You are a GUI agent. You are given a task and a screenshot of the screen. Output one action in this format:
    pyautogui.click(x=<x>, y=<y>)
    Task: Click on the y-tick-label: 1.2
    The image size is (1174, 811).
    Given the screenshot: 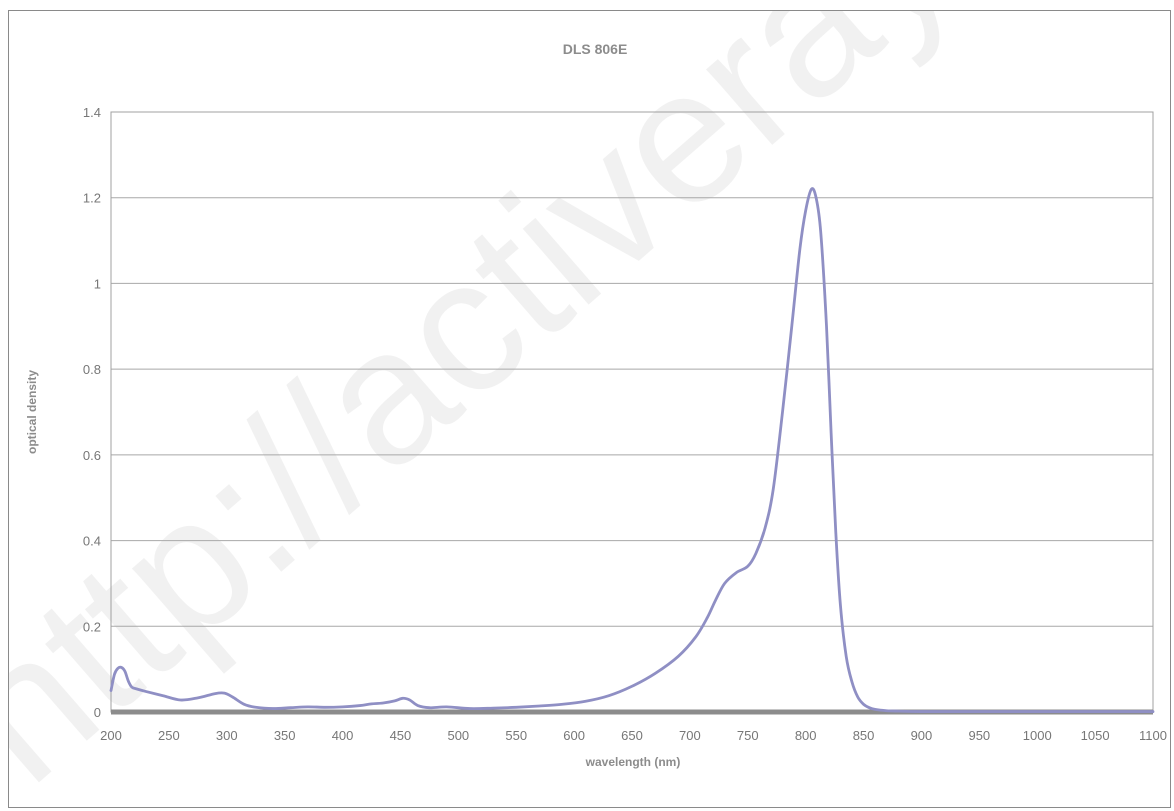 What is the action you would take?
    pyautogui.click(x=92, y=198)
    